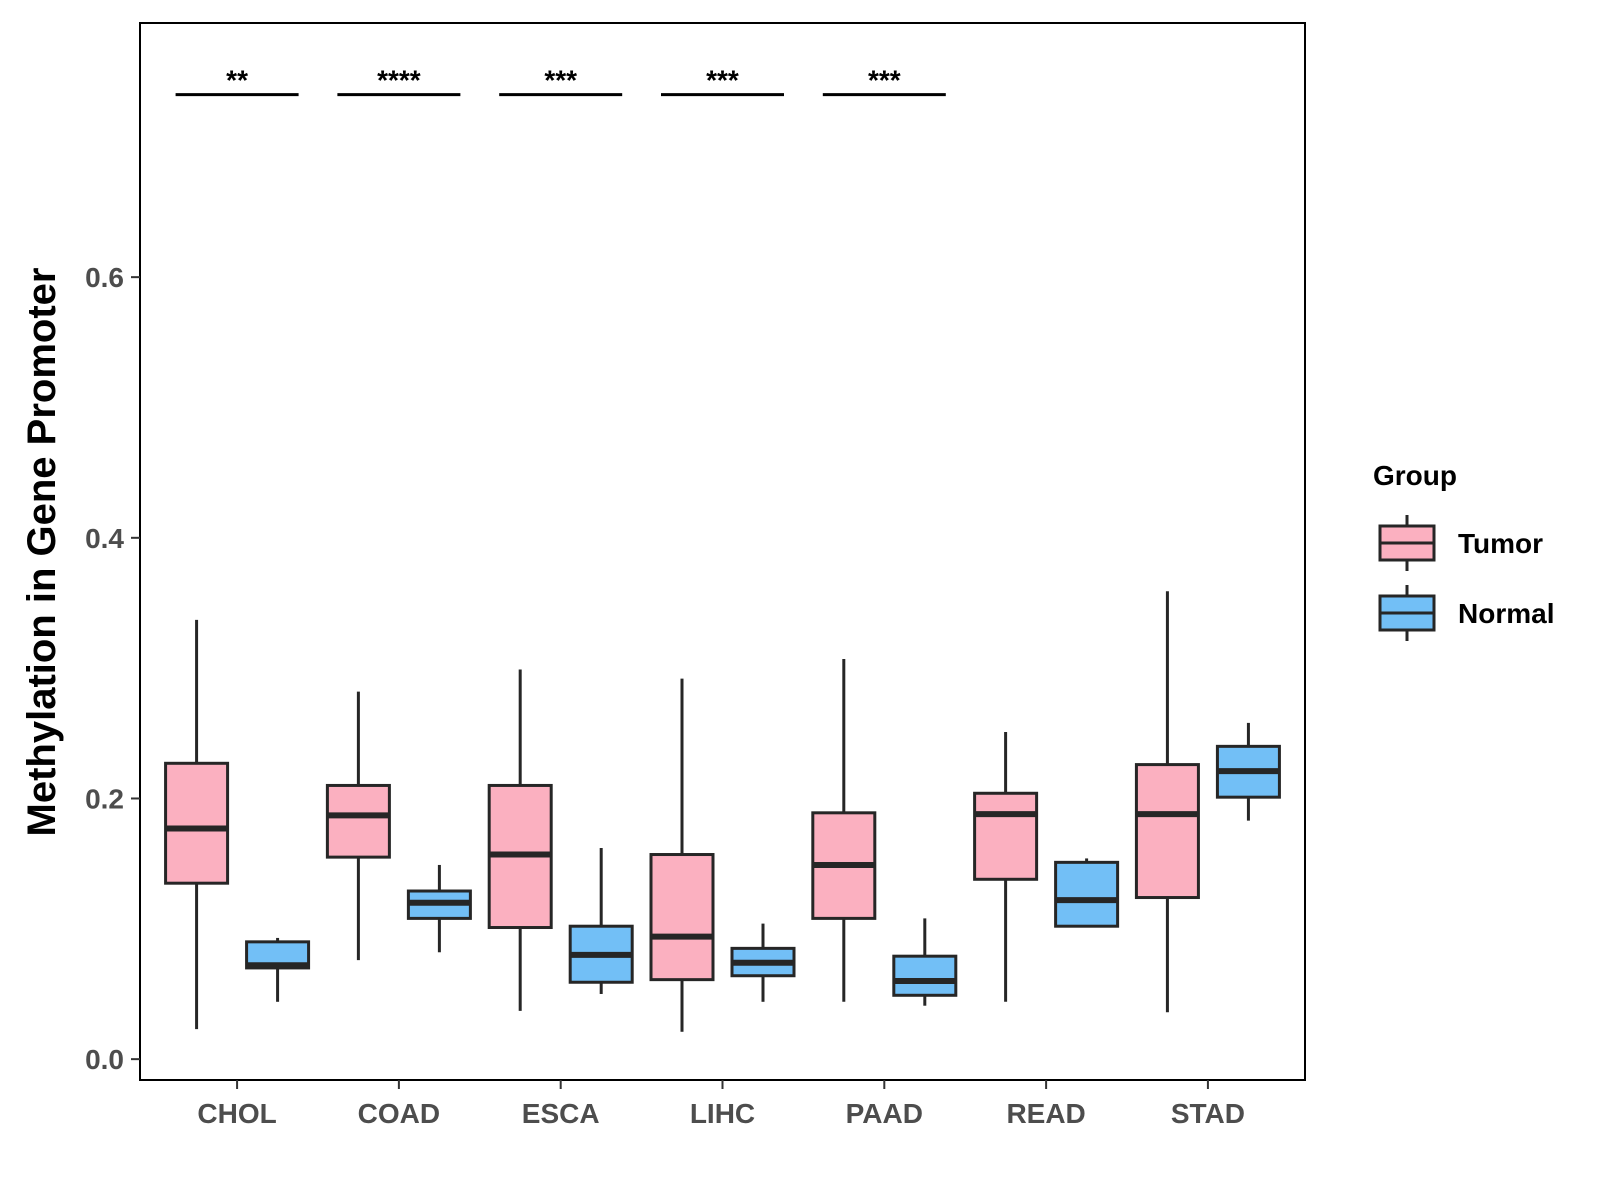 Image resolution: width=1600 pixels, height=1200 pixels. I want to click on box-tumor-stad, so click(1167, 802).